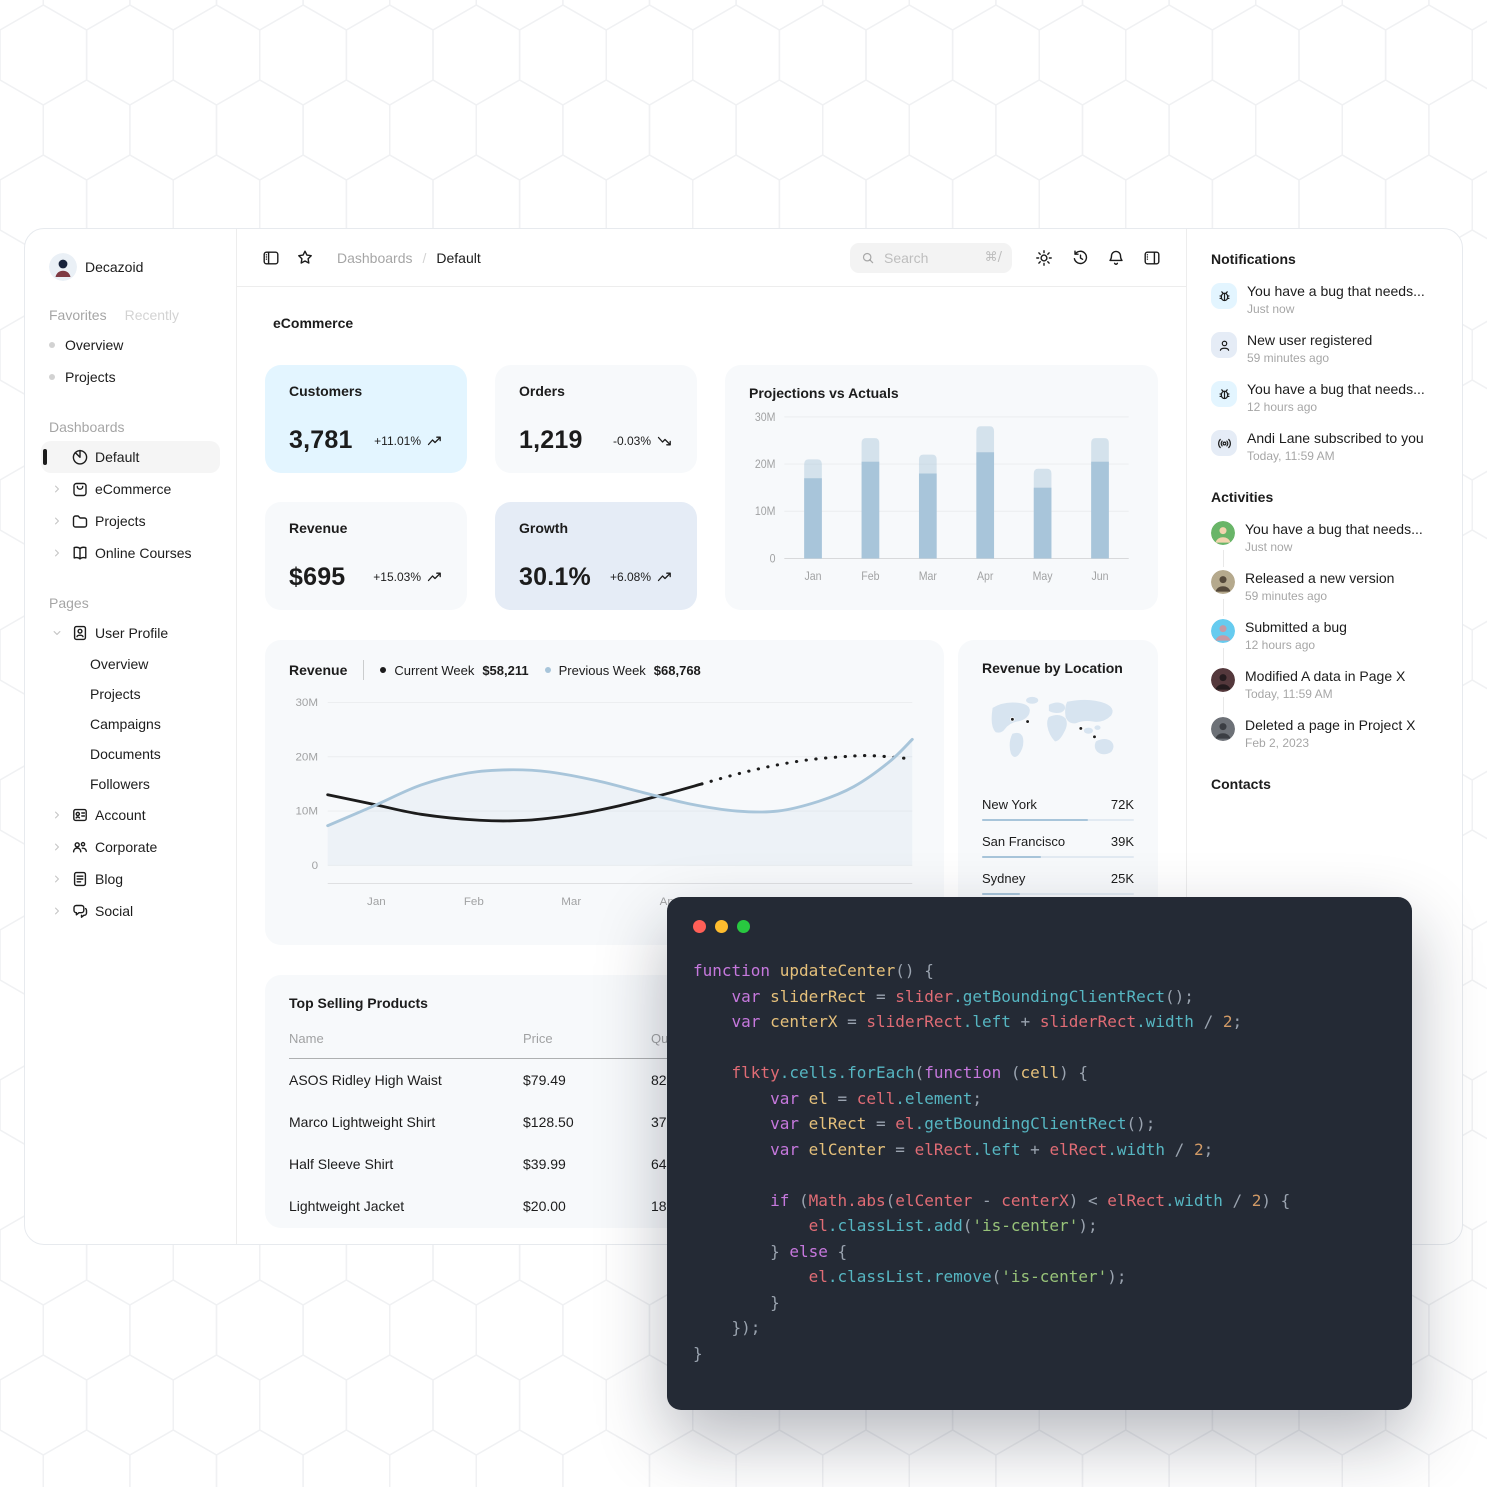 This screenshot has width=1487, height=1487. I want to click on sidebar-fav-overview: Overview, so click(130, 345).